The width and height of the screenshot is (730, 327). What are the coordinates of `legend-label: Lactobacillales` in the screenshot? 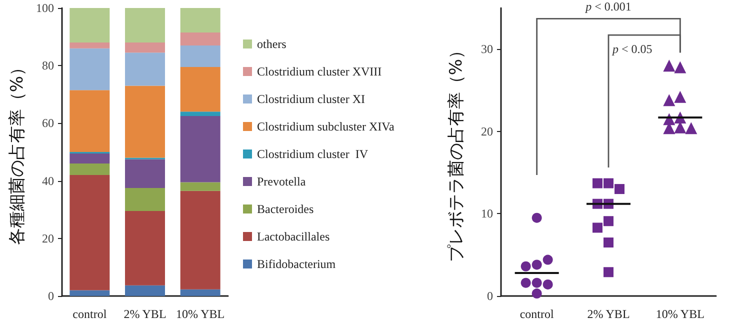 It's located at (293, 237).